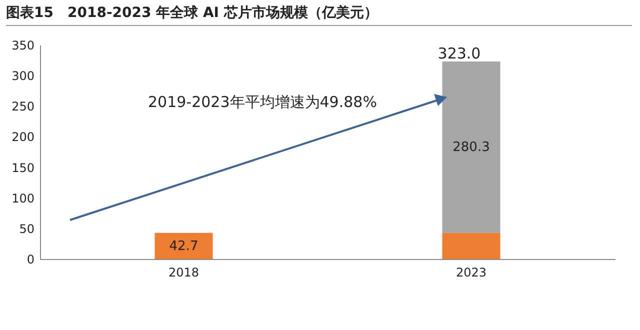  Describe the element at coordinates (23, 76) in the screenshot. I see `y-tick-label: 300` at that location.